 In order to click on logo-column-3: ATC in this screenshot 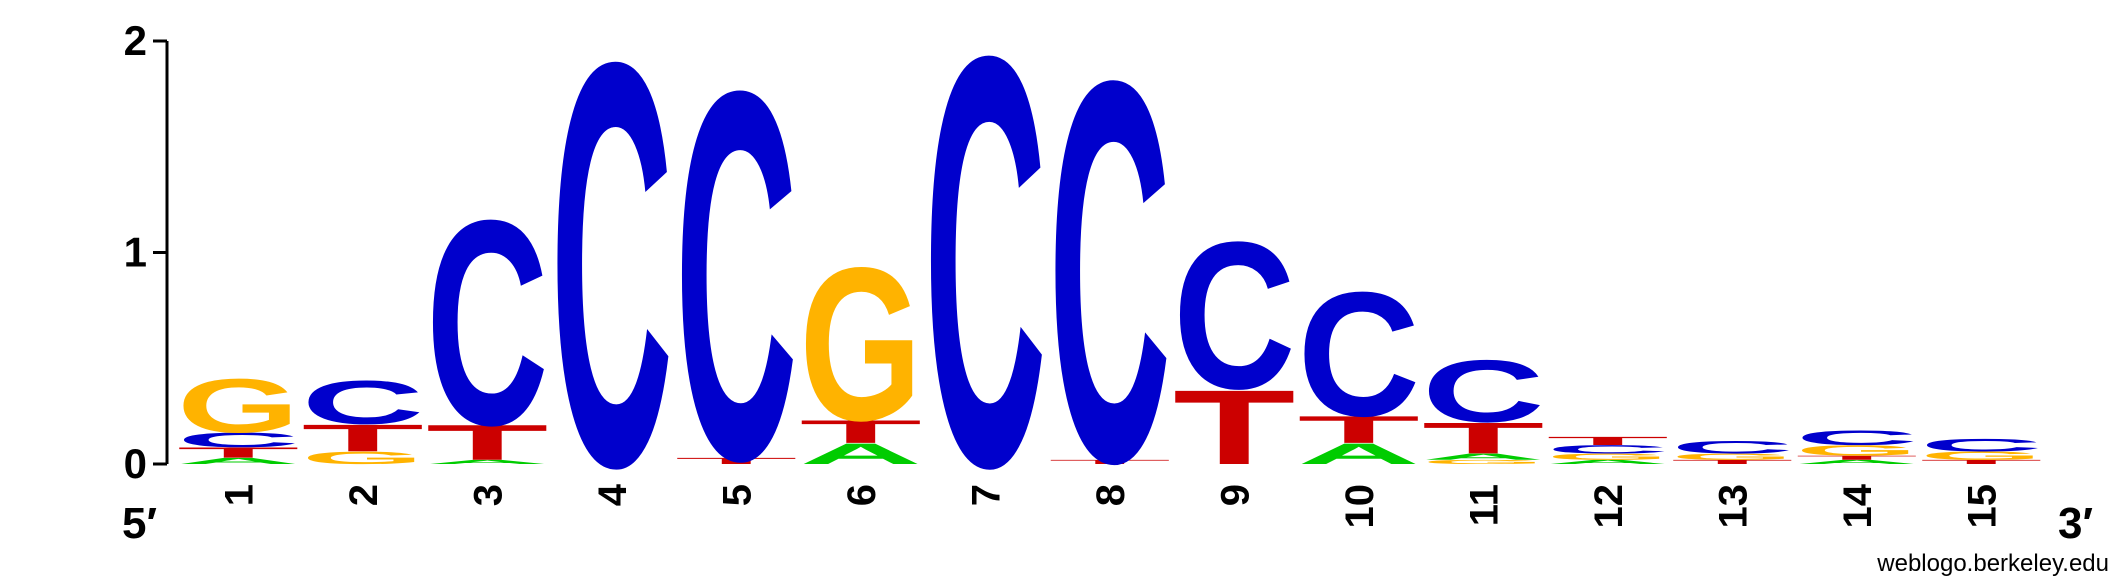, I will do `click(487, 323)`.